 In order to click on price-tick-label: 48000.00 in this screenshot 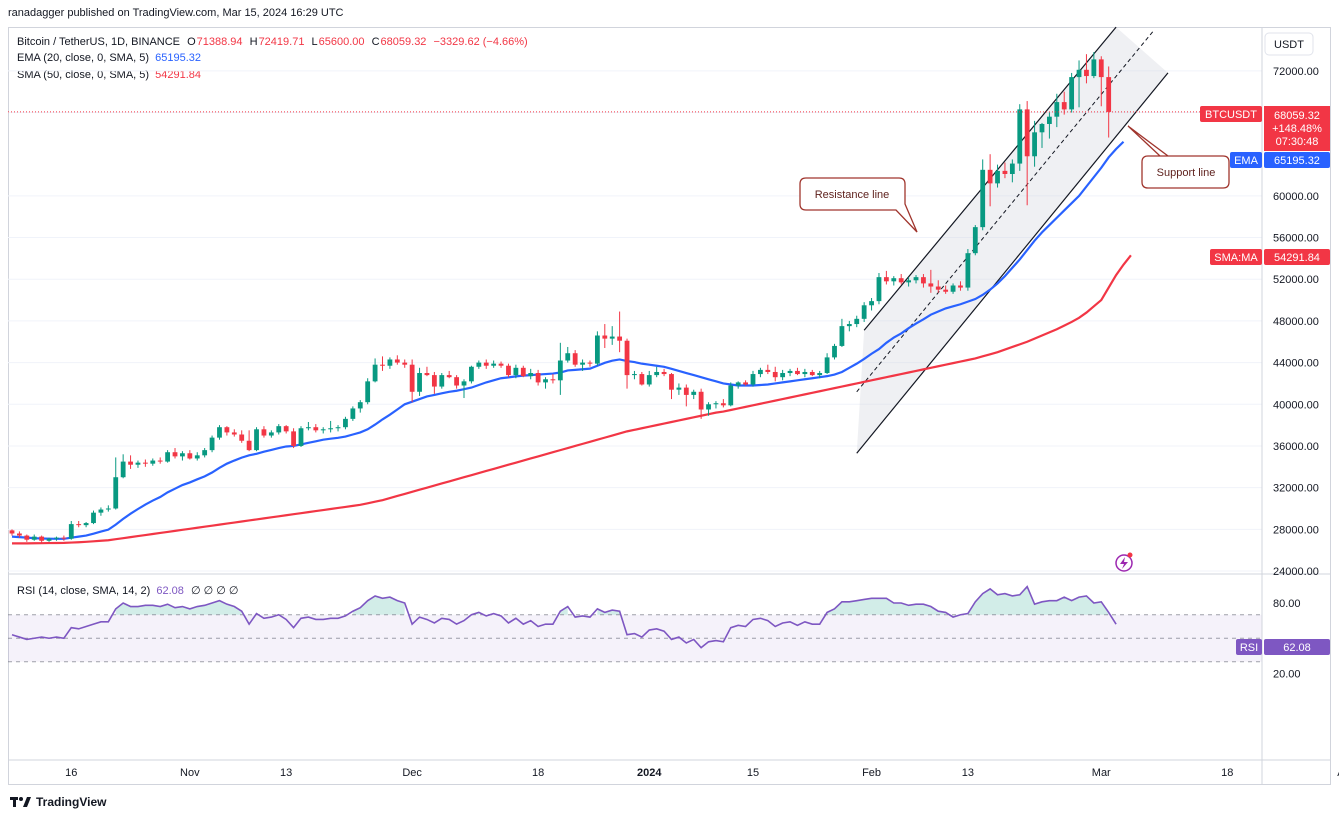, I will do `click(1296, 322)`.